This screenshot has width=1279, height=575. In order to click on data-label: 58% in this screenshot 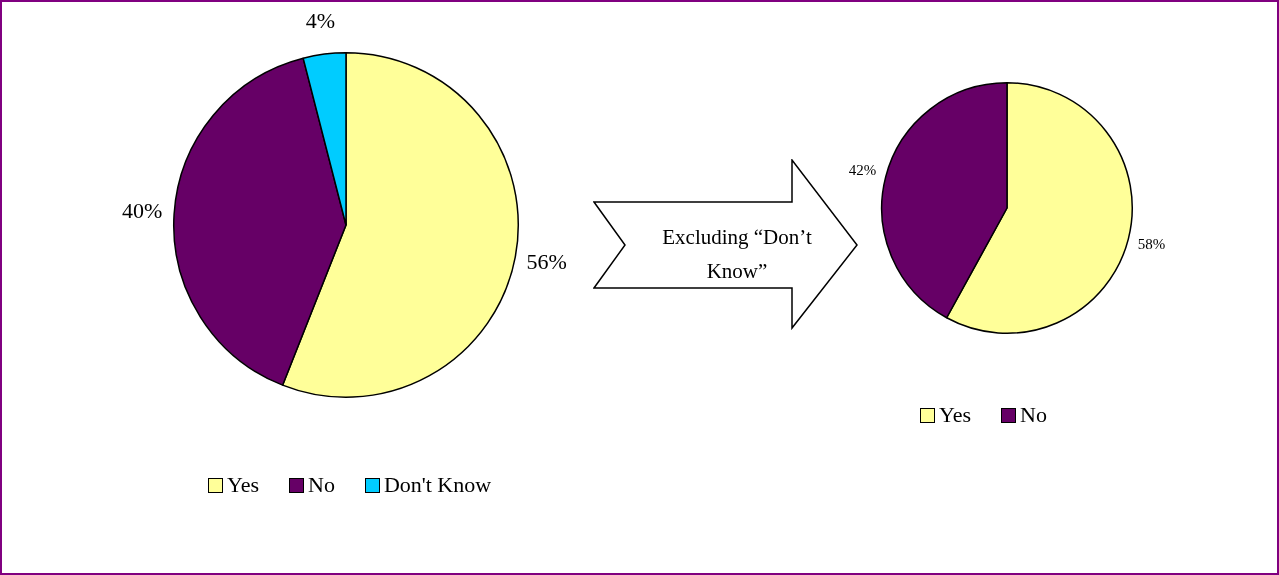, I will do `click(1151, 244)`.